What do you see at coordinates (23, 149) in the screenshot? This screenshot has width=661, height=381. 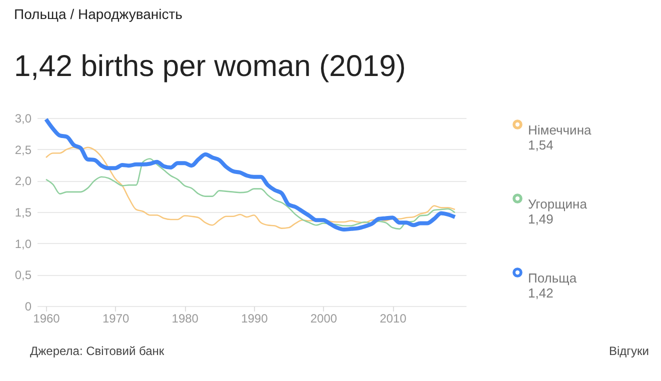 I see `y-tick-label: 2,5` at bounding box center [23, 149].